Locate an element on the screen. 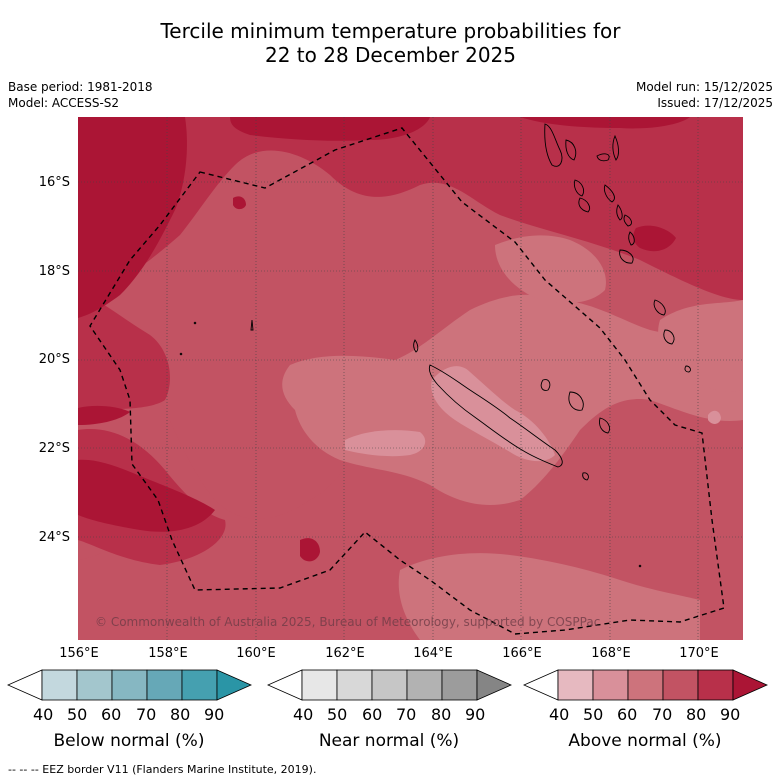  meta-right: Model run: 15/12/2025 Issued: 17/12/2025 is located at coordinates (704, 95).